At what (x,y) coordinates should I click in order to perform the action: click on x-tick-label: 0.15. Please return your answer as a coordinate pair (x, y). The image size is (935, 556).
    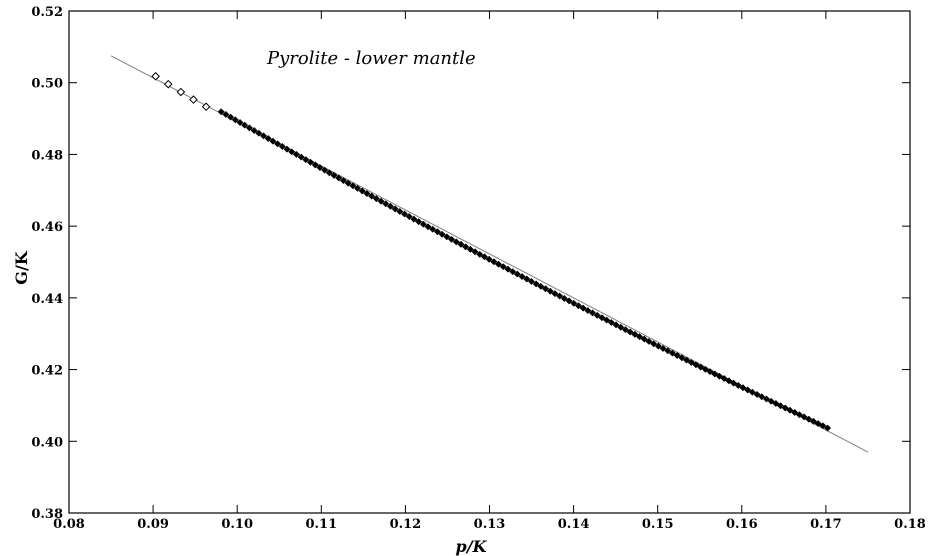
    Looking at the image, I should click on (658, 524).